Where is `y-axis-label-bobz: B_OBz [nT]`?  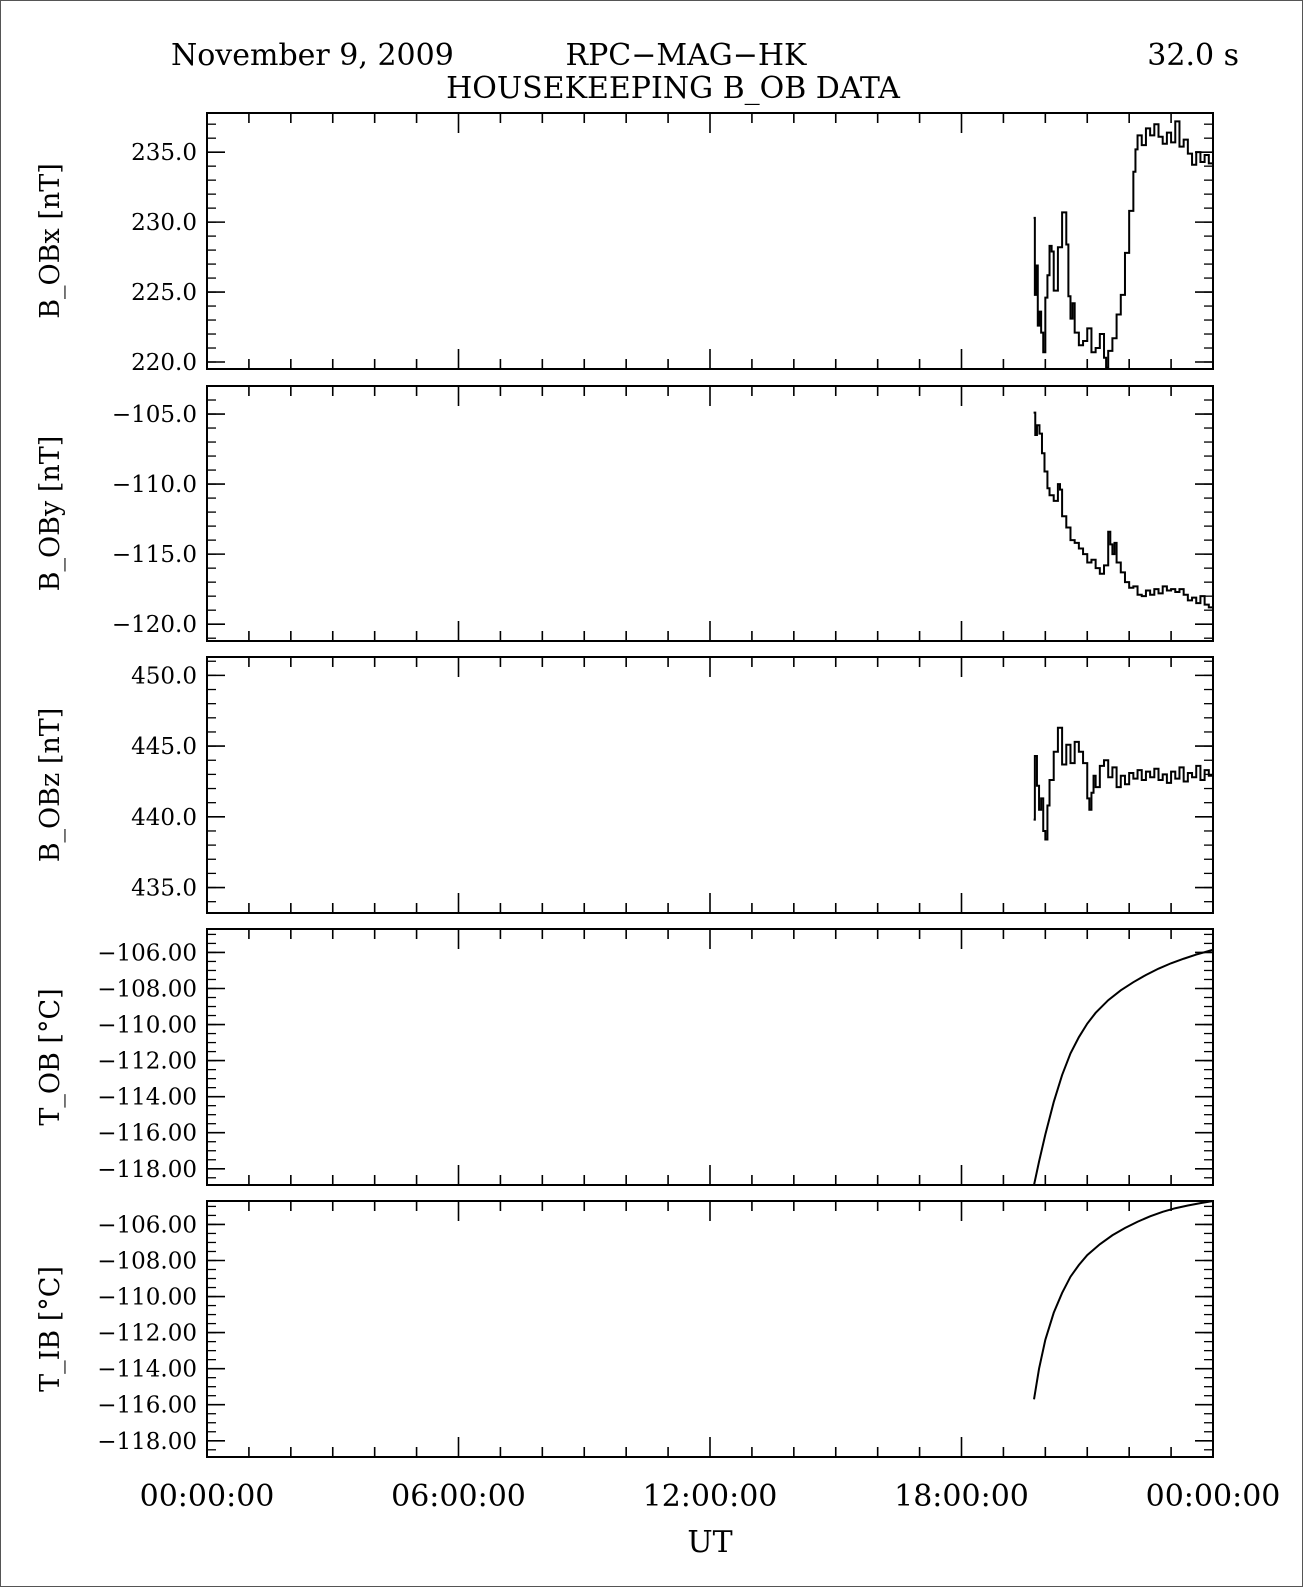
y-axis-label-bobz: B_OBz [nT] is located at coordinates (50, 785).